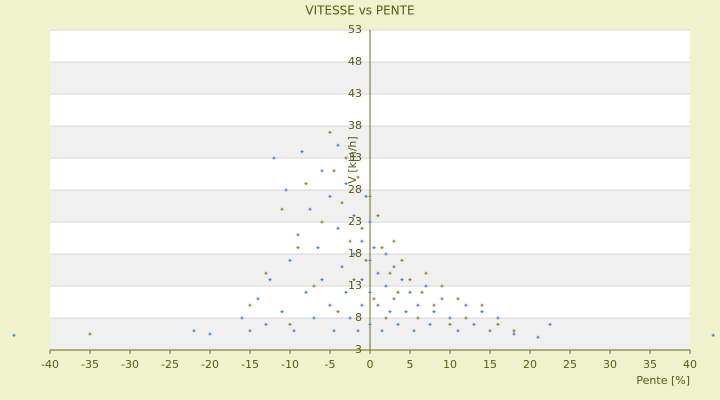 This screenshot has height=400, width=720. I want to click on y-tick-label: 13, so click(355, 285).